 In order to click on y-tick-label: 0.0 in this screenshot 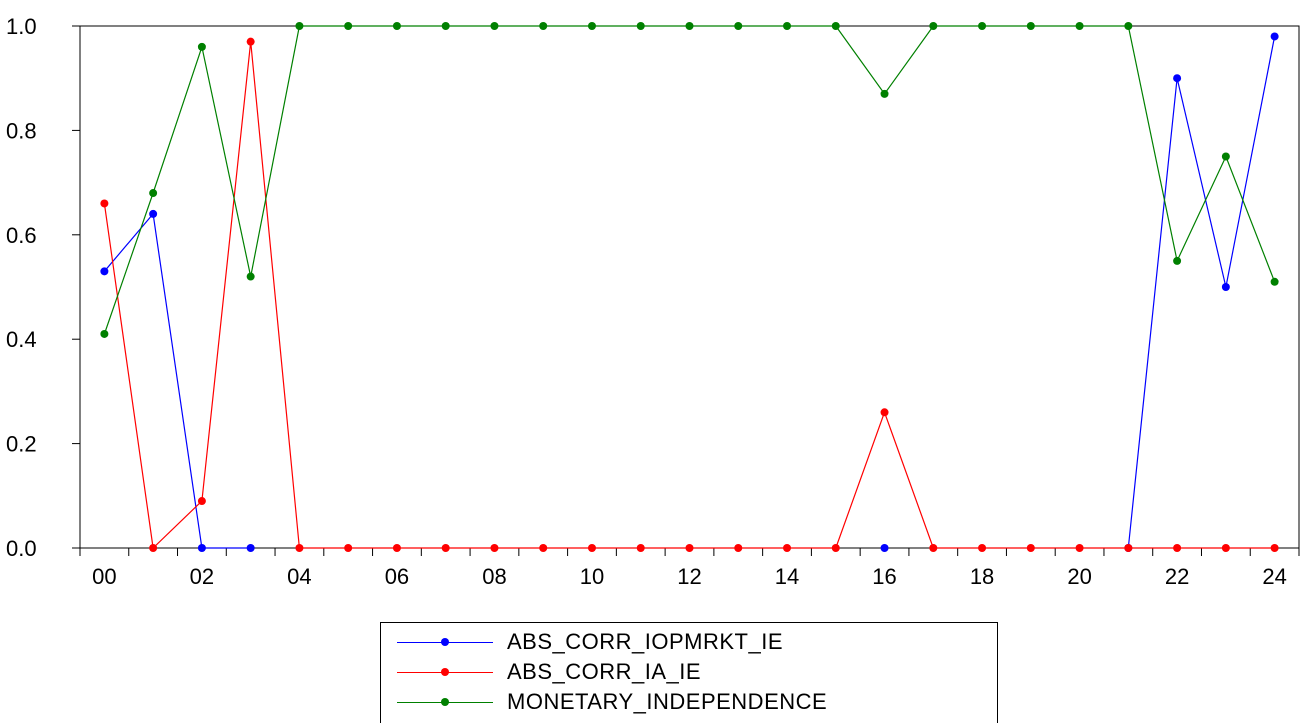, I will do `click(21, 548)`.